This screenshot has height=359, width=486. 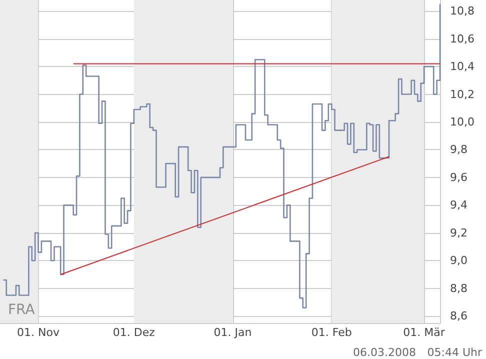 I want to click on x-tick-label: 01. Dez, so click(x=134, y=332).